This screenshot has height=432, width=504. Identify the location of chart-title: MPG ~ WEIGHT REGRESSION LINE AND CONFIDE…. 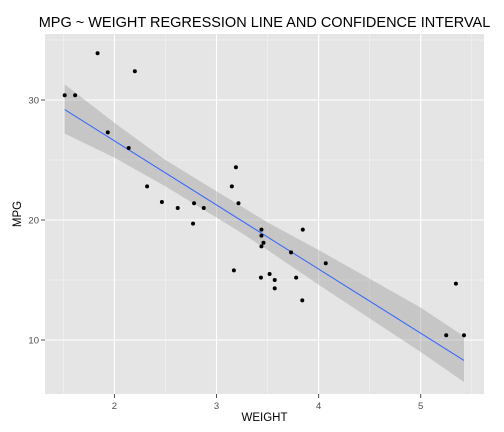
(265, 23).